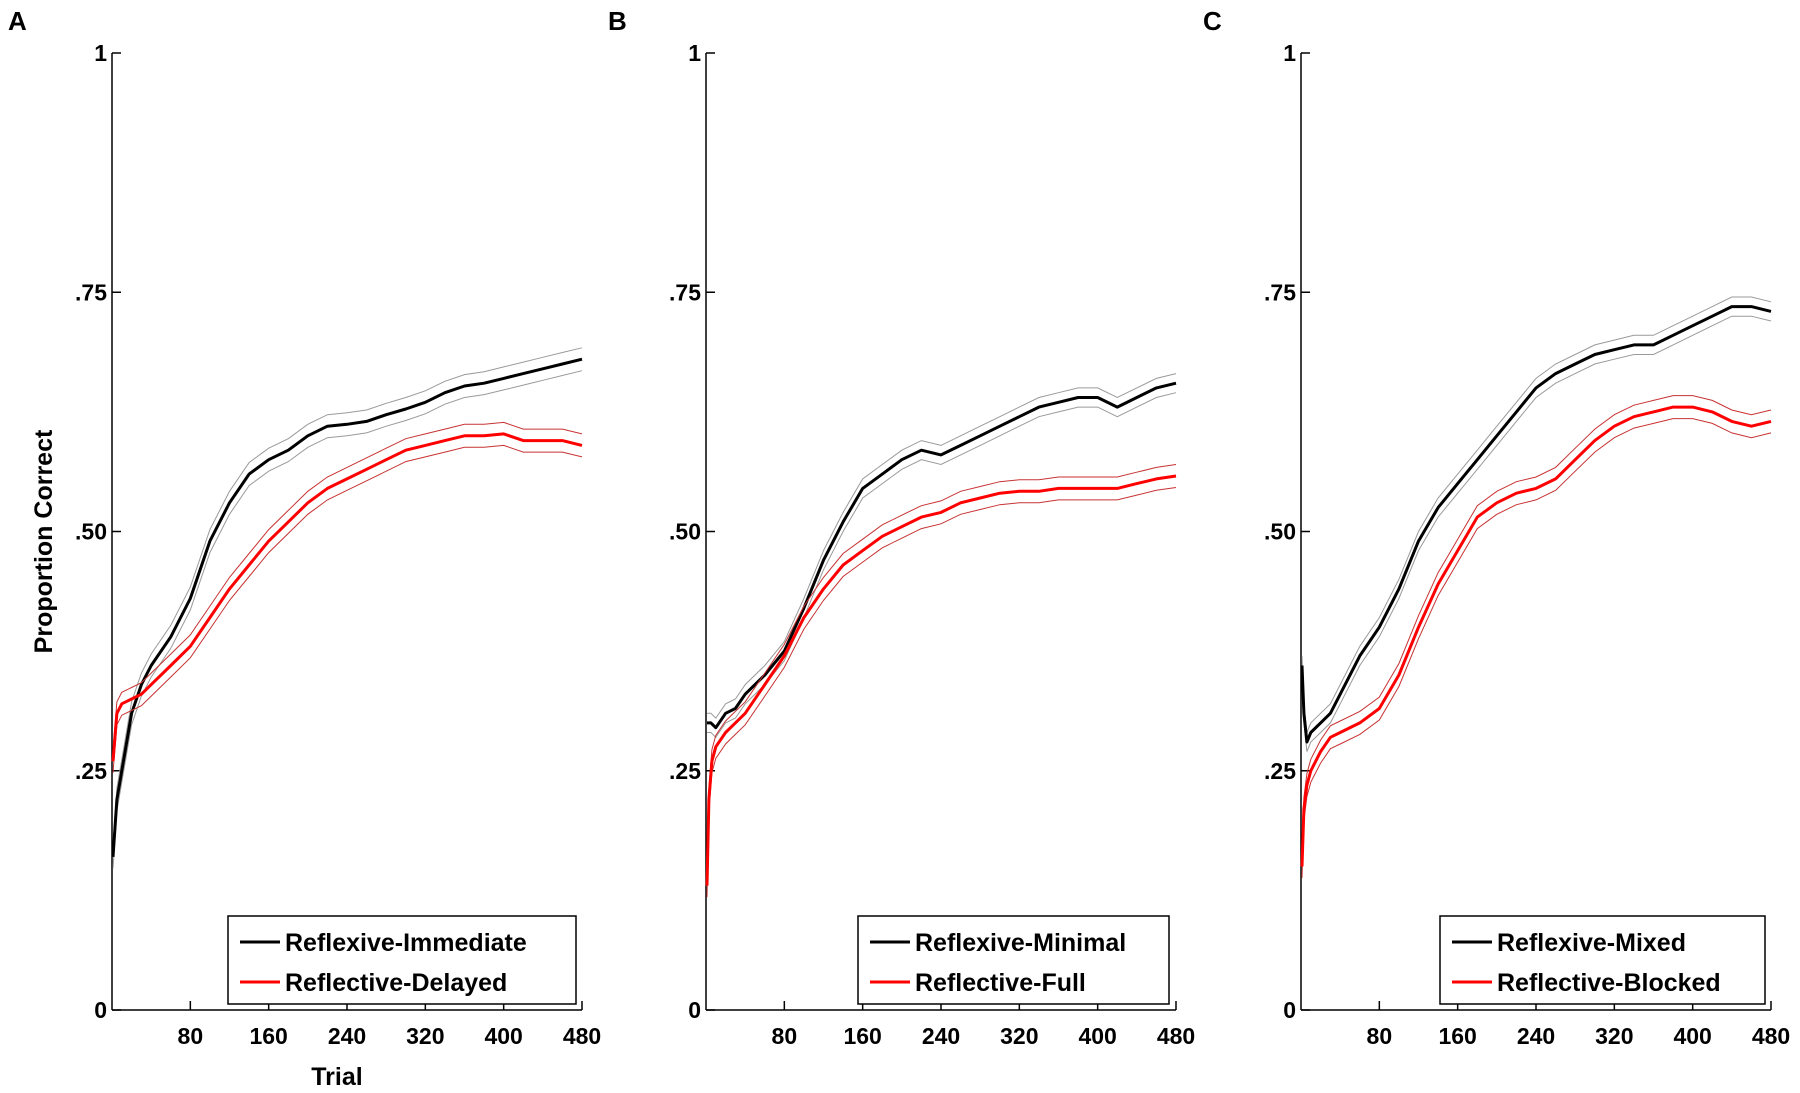 The width and height of the screenshot is (1800, 1093). I want to click on panel-label: B, so click(617, 21).